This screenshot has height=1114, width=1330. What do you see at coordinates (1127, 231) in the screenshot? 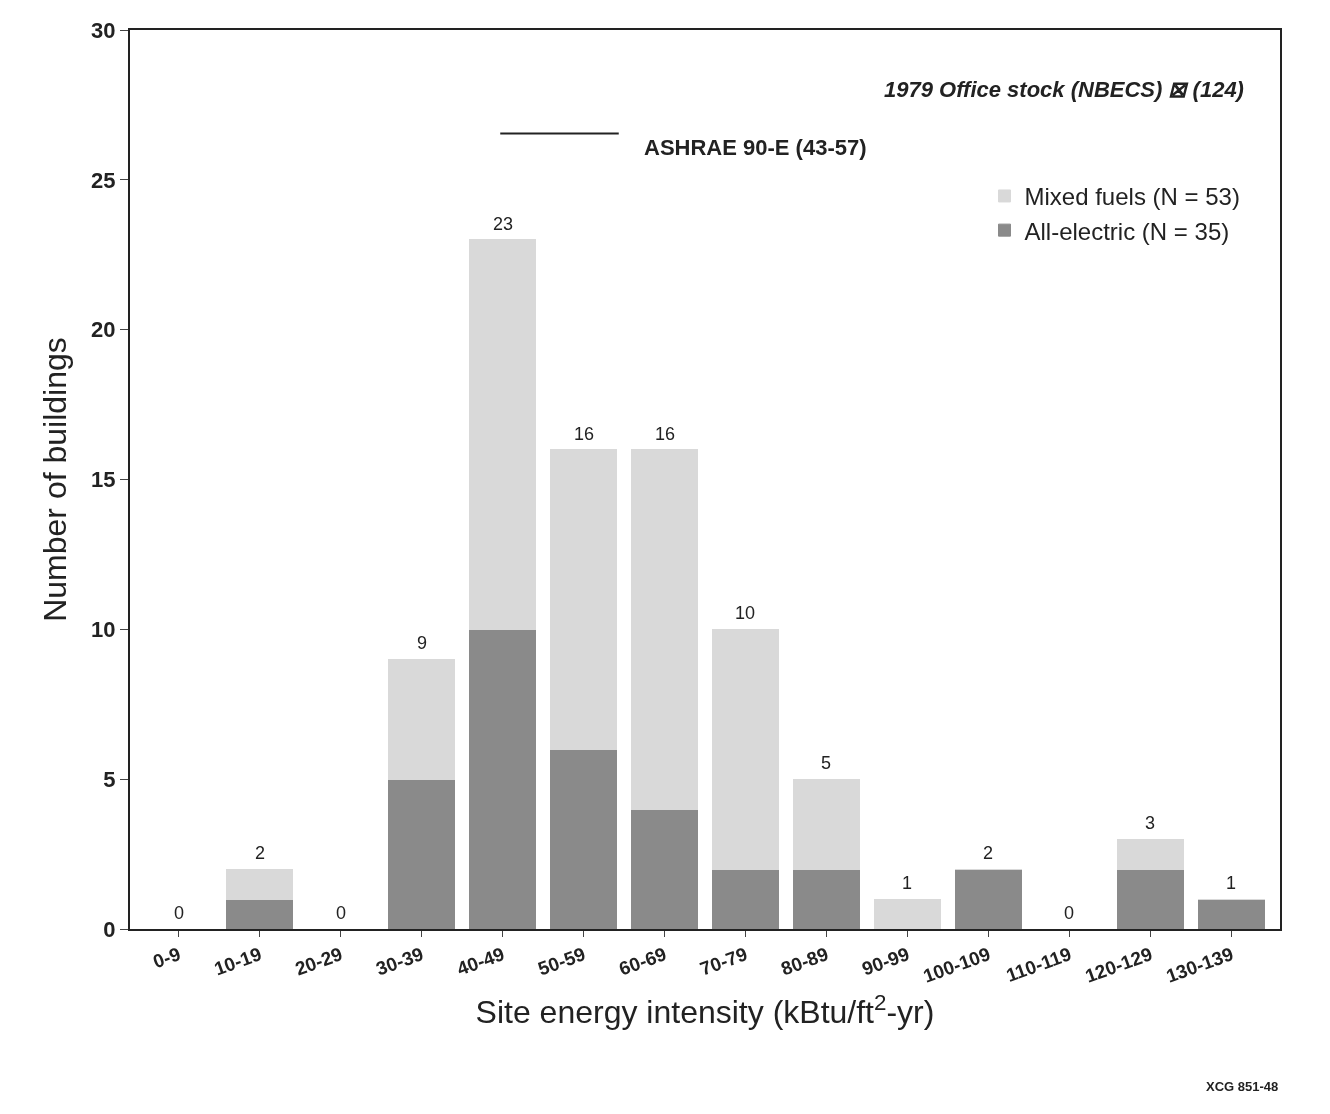
I see `legend-label: All-electric (N = 35)` at bounding box center [1127, 231].